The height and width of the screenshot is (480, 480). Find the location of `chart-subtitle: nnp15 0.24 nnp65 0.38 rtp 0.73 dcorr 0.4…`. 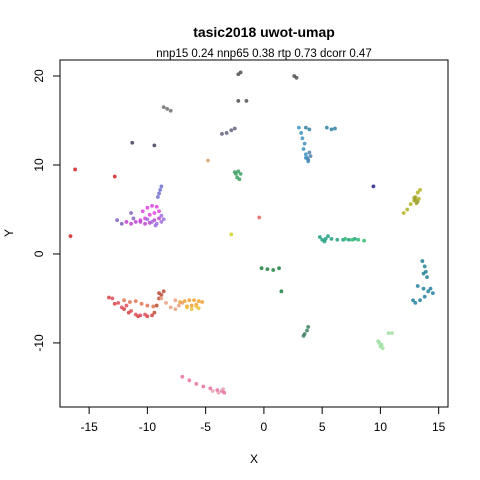

chart-subtitle: nnp15 0.24 nnp65 0.38 rtp 0.73 dcorr 0.4… is located at coordinates (263, 54).